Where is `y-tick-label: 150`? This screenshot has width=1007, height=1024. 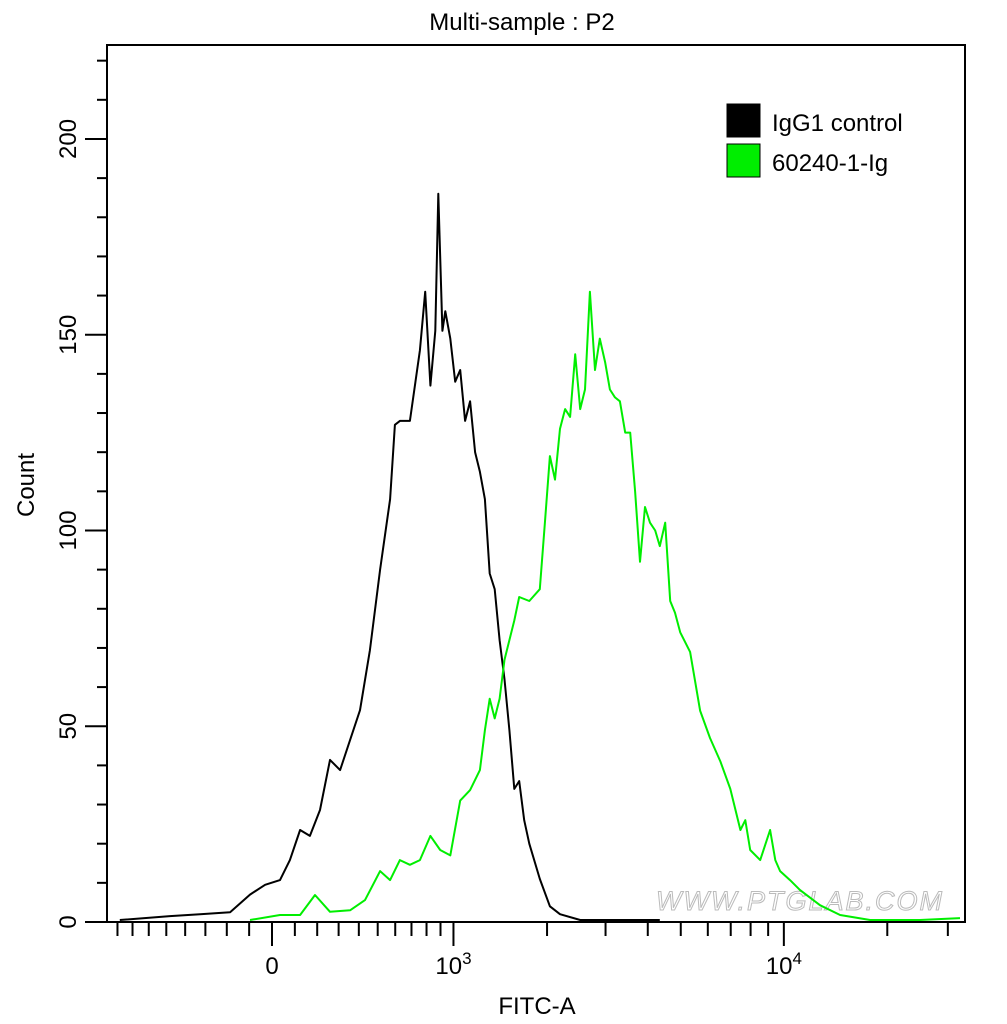 y-tick-label: 150 is located at coordinates (68, 335).